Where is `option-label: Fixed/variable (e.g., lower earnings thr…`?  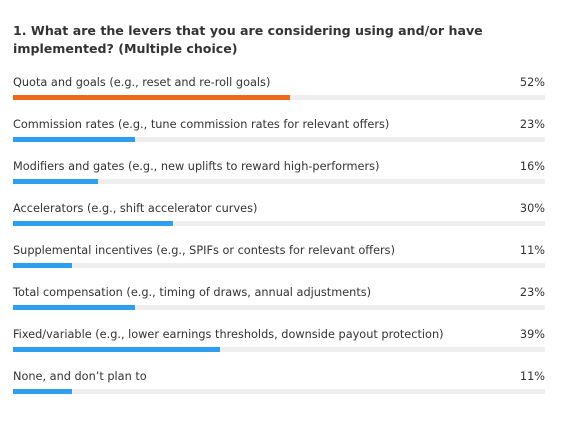 option-label: Fixed/variable (e.g., lower earnings thr… is located at coordinates (228, 334).